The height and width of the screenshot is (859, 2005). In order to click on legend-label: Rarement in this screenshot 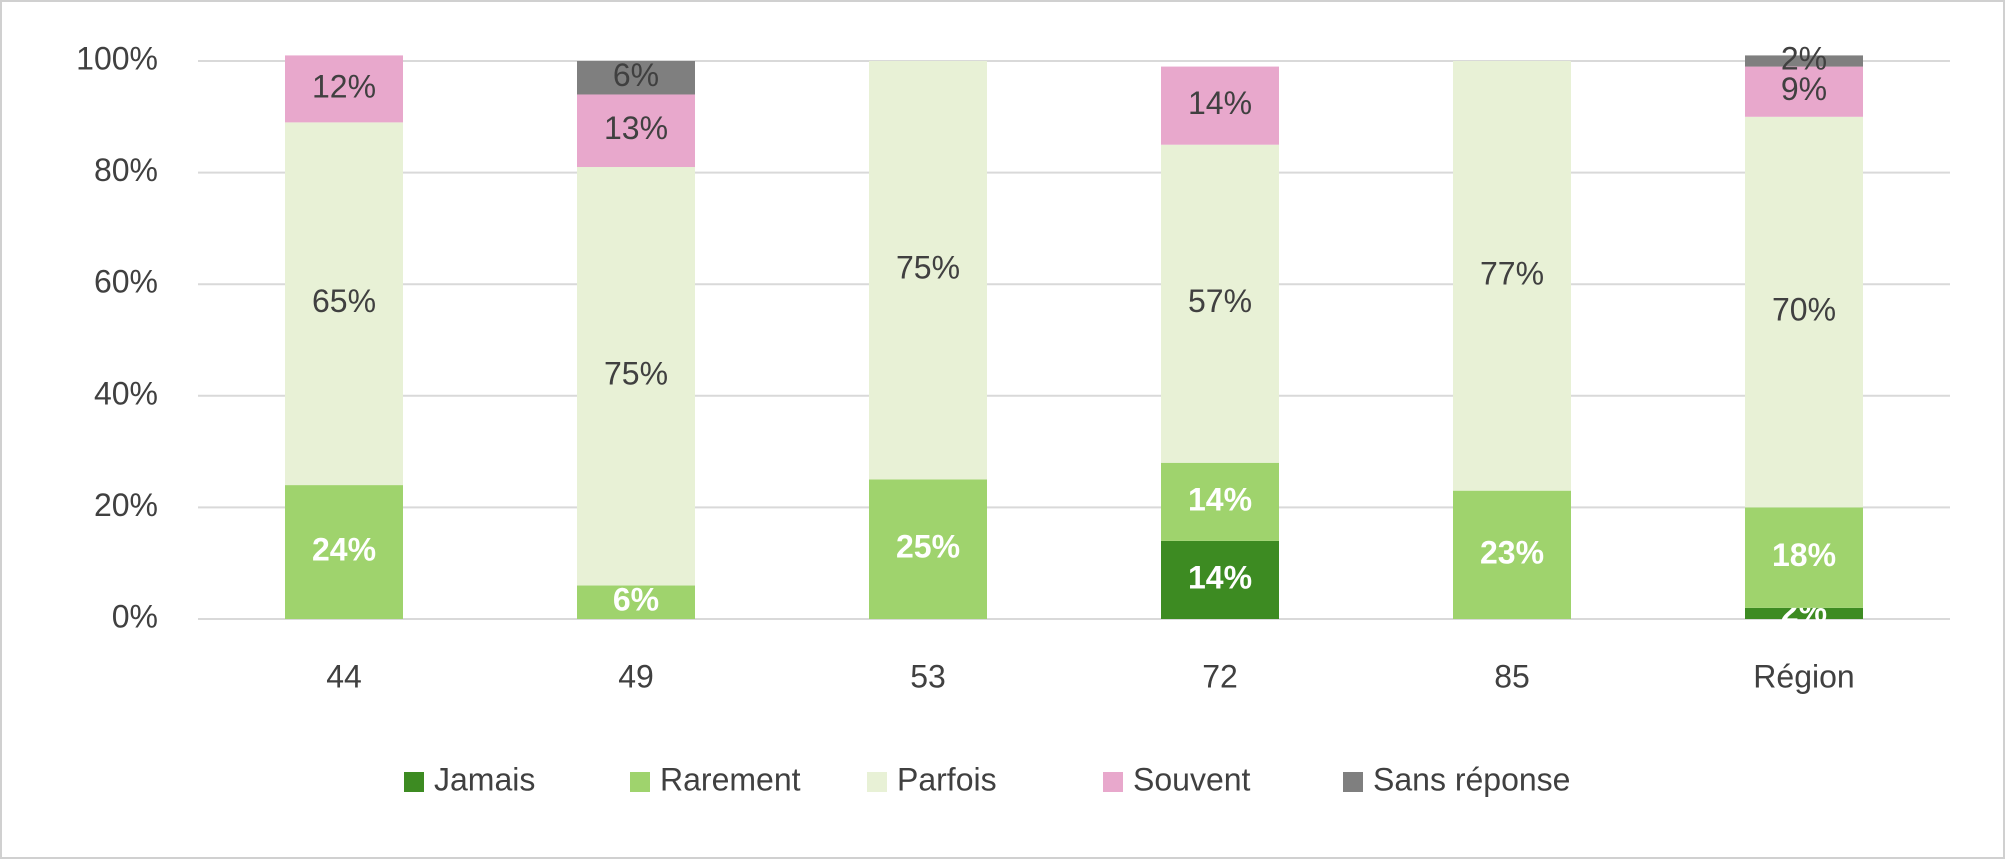, I will do `click(730, 779)`.